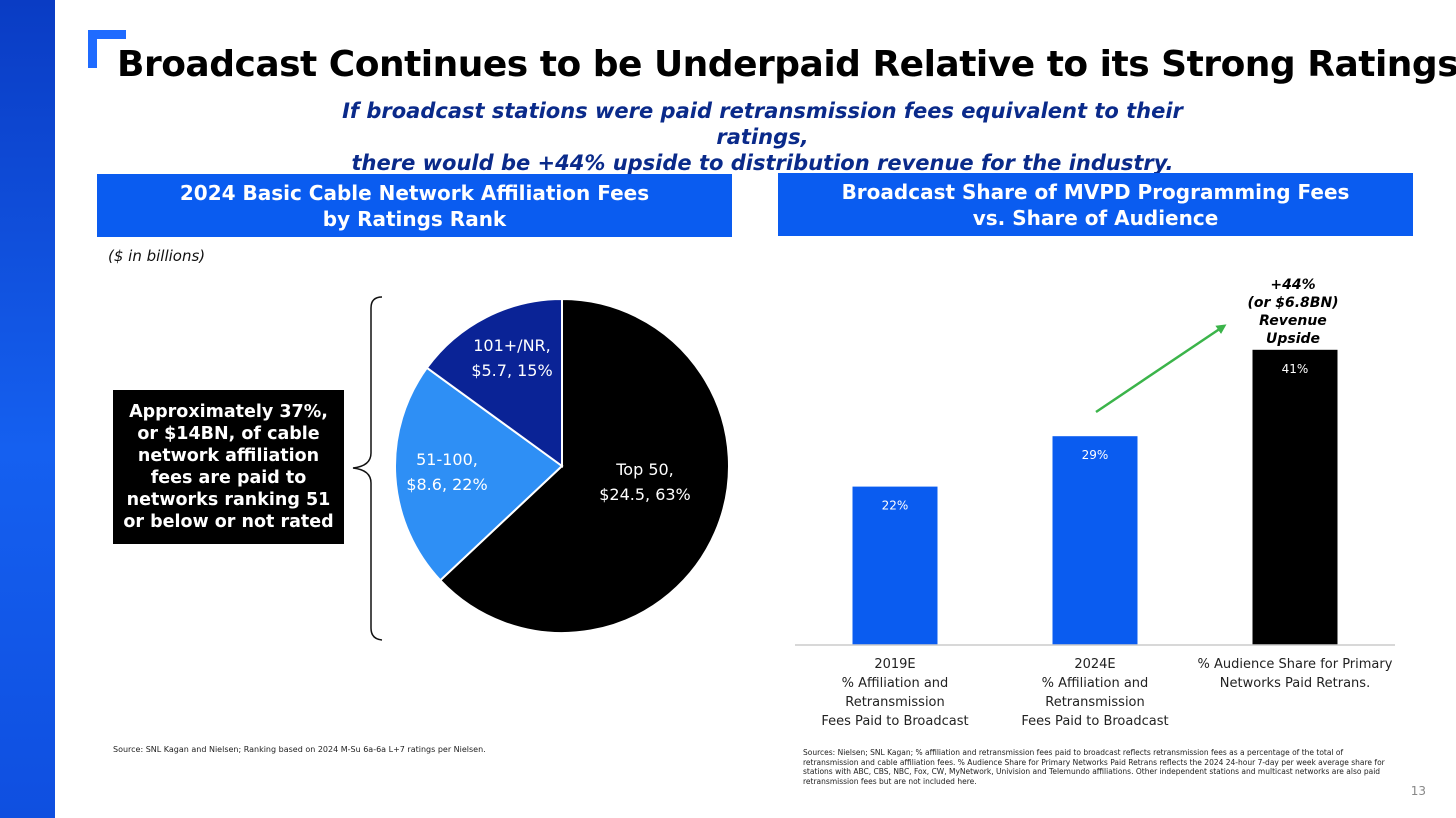  Describe the element at coordinates (1095, 455) in the screenshot. I see `bar-2024e-value-label: 29%` at that location.